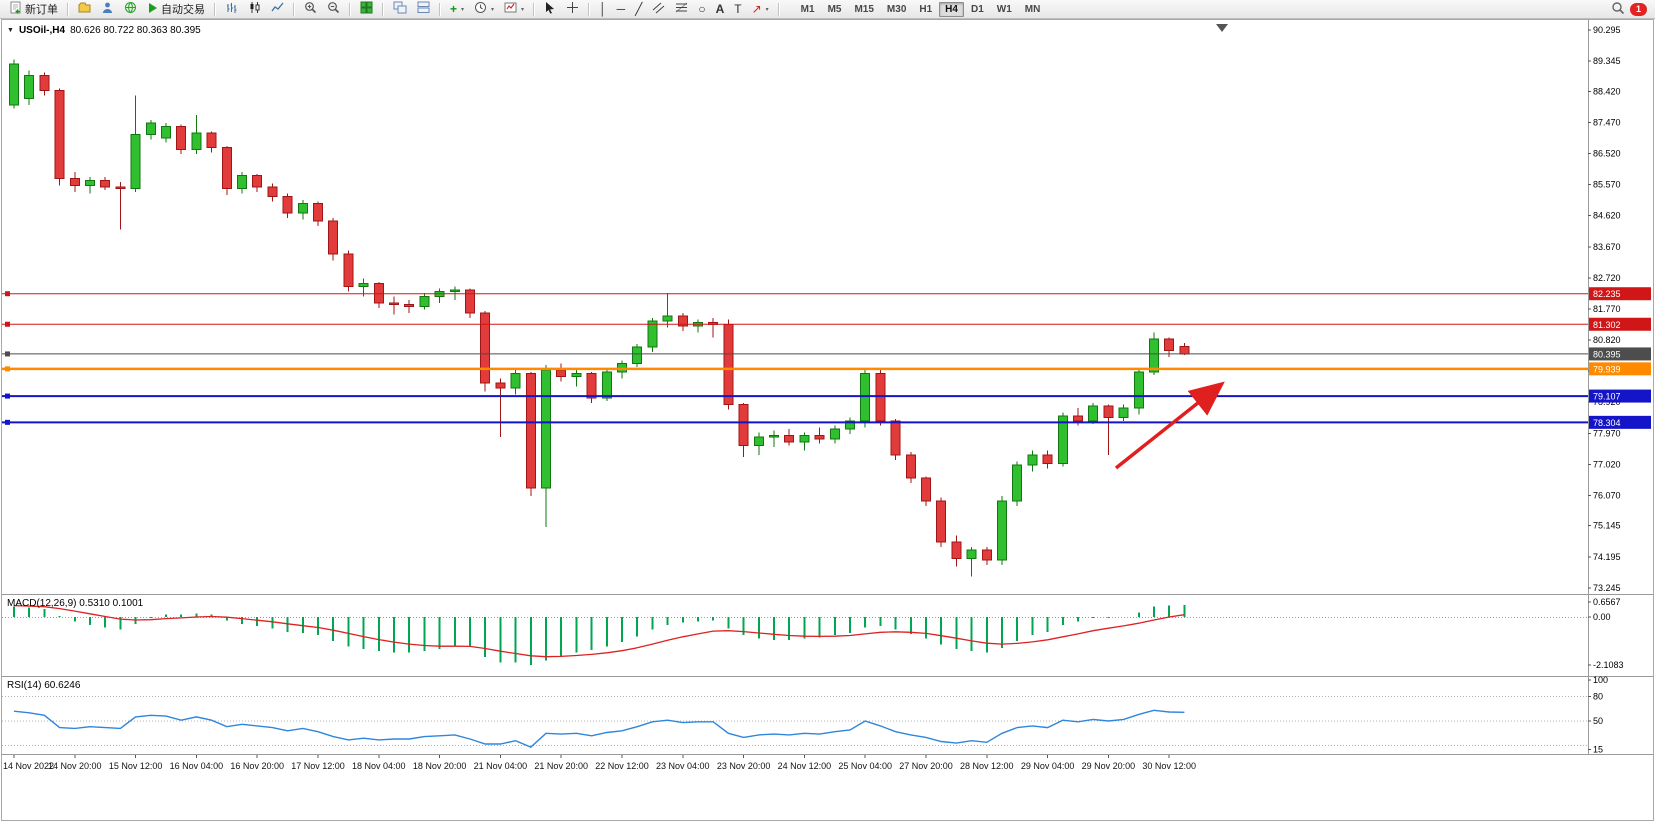  I want to click on timeframe-m5-button: M5, so click(834, 9).